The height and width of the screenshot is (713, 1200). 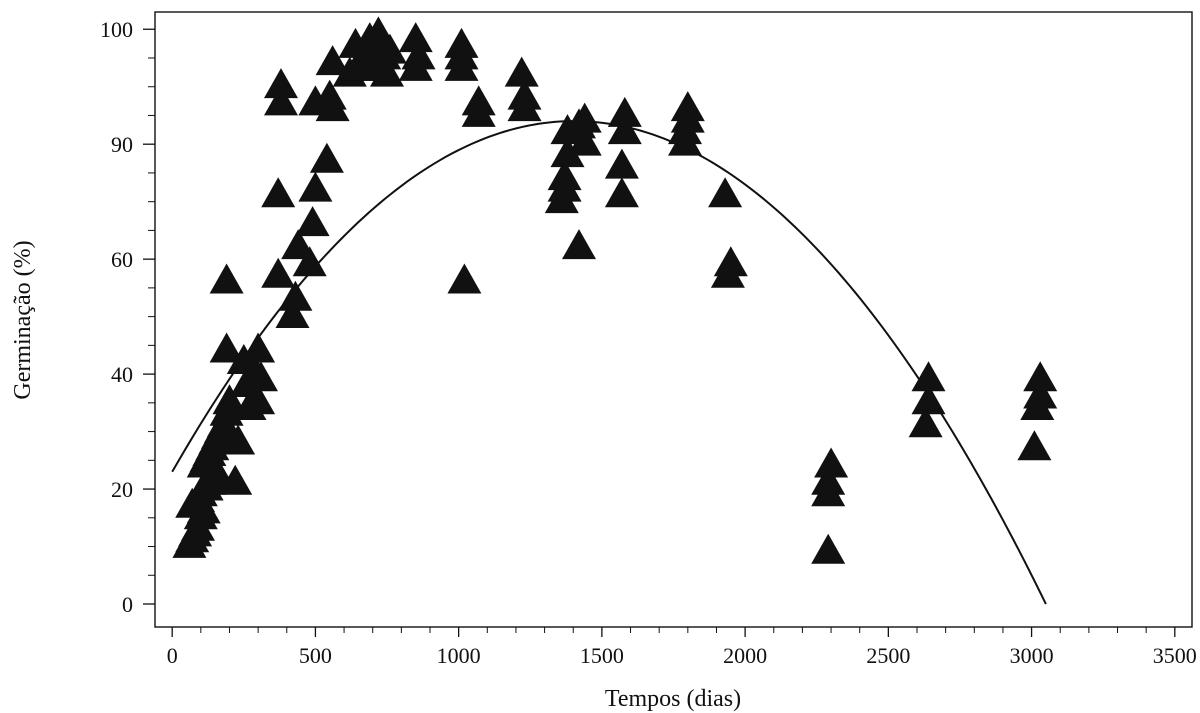 I want to click on x-tick-label: 1500, so click(x=602, y=655).